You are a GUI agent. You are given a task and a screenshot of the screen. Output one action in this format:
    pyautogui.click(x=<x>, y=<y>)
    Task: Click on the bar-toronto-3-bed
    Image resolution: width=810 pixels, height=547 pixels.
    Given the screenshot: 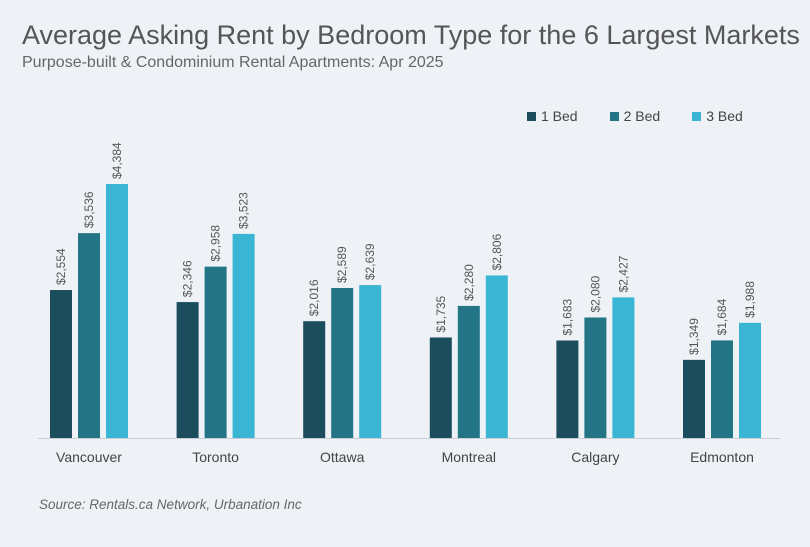 What is the action you would take?
    pyautogui.click(x=243, y=335)
    